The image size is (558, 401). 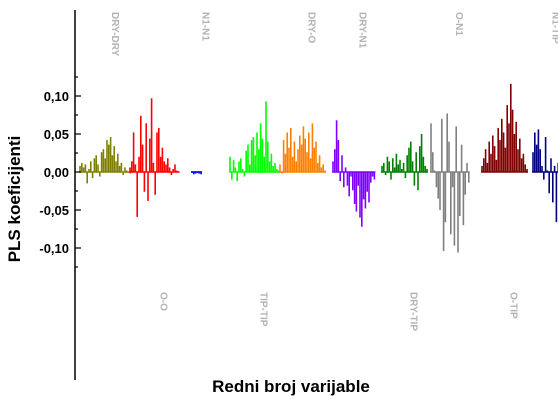 What do you see at coordinates (205, 26) in the screenshot?
I see `group-label-n1-n1: N1-N1` at bounding box center [205, 26].